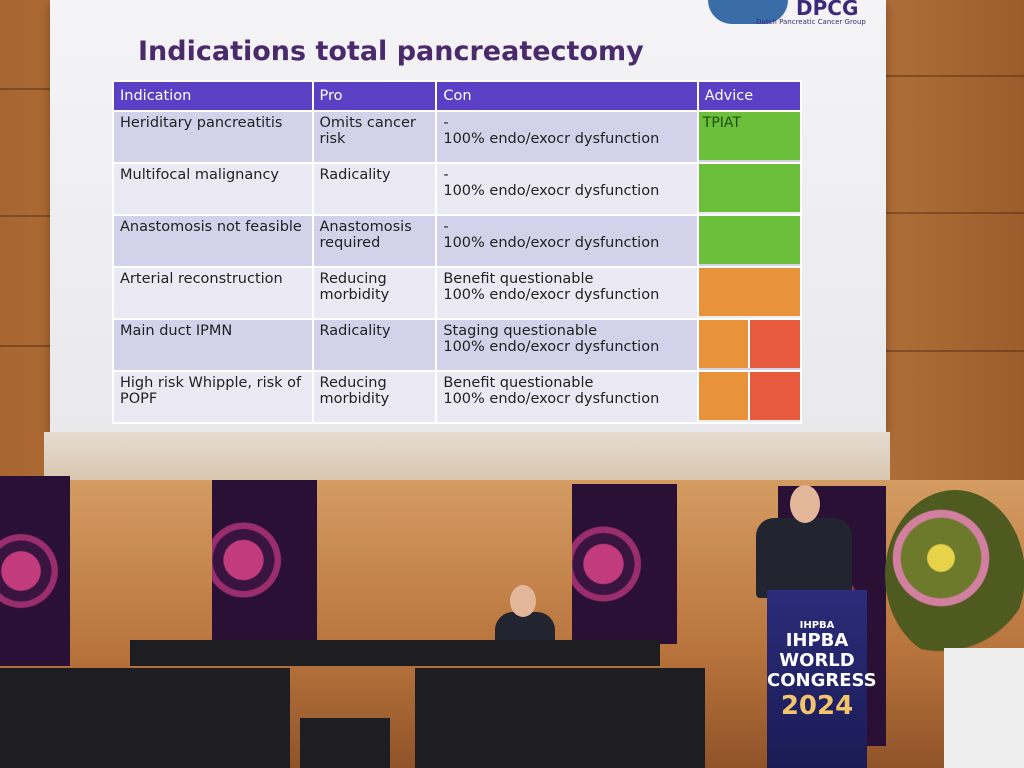  I want to click on podium-line: IHPBA, so click(817, 640).